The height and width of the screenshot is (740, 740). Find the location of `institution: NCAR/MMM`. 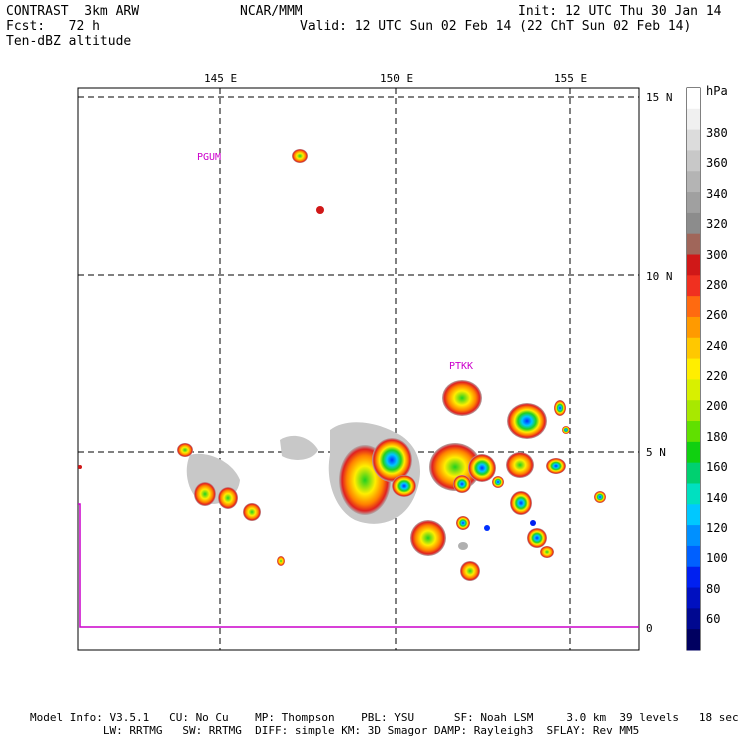

institution: NCAR/MMM is located at coordinates (271, 11).